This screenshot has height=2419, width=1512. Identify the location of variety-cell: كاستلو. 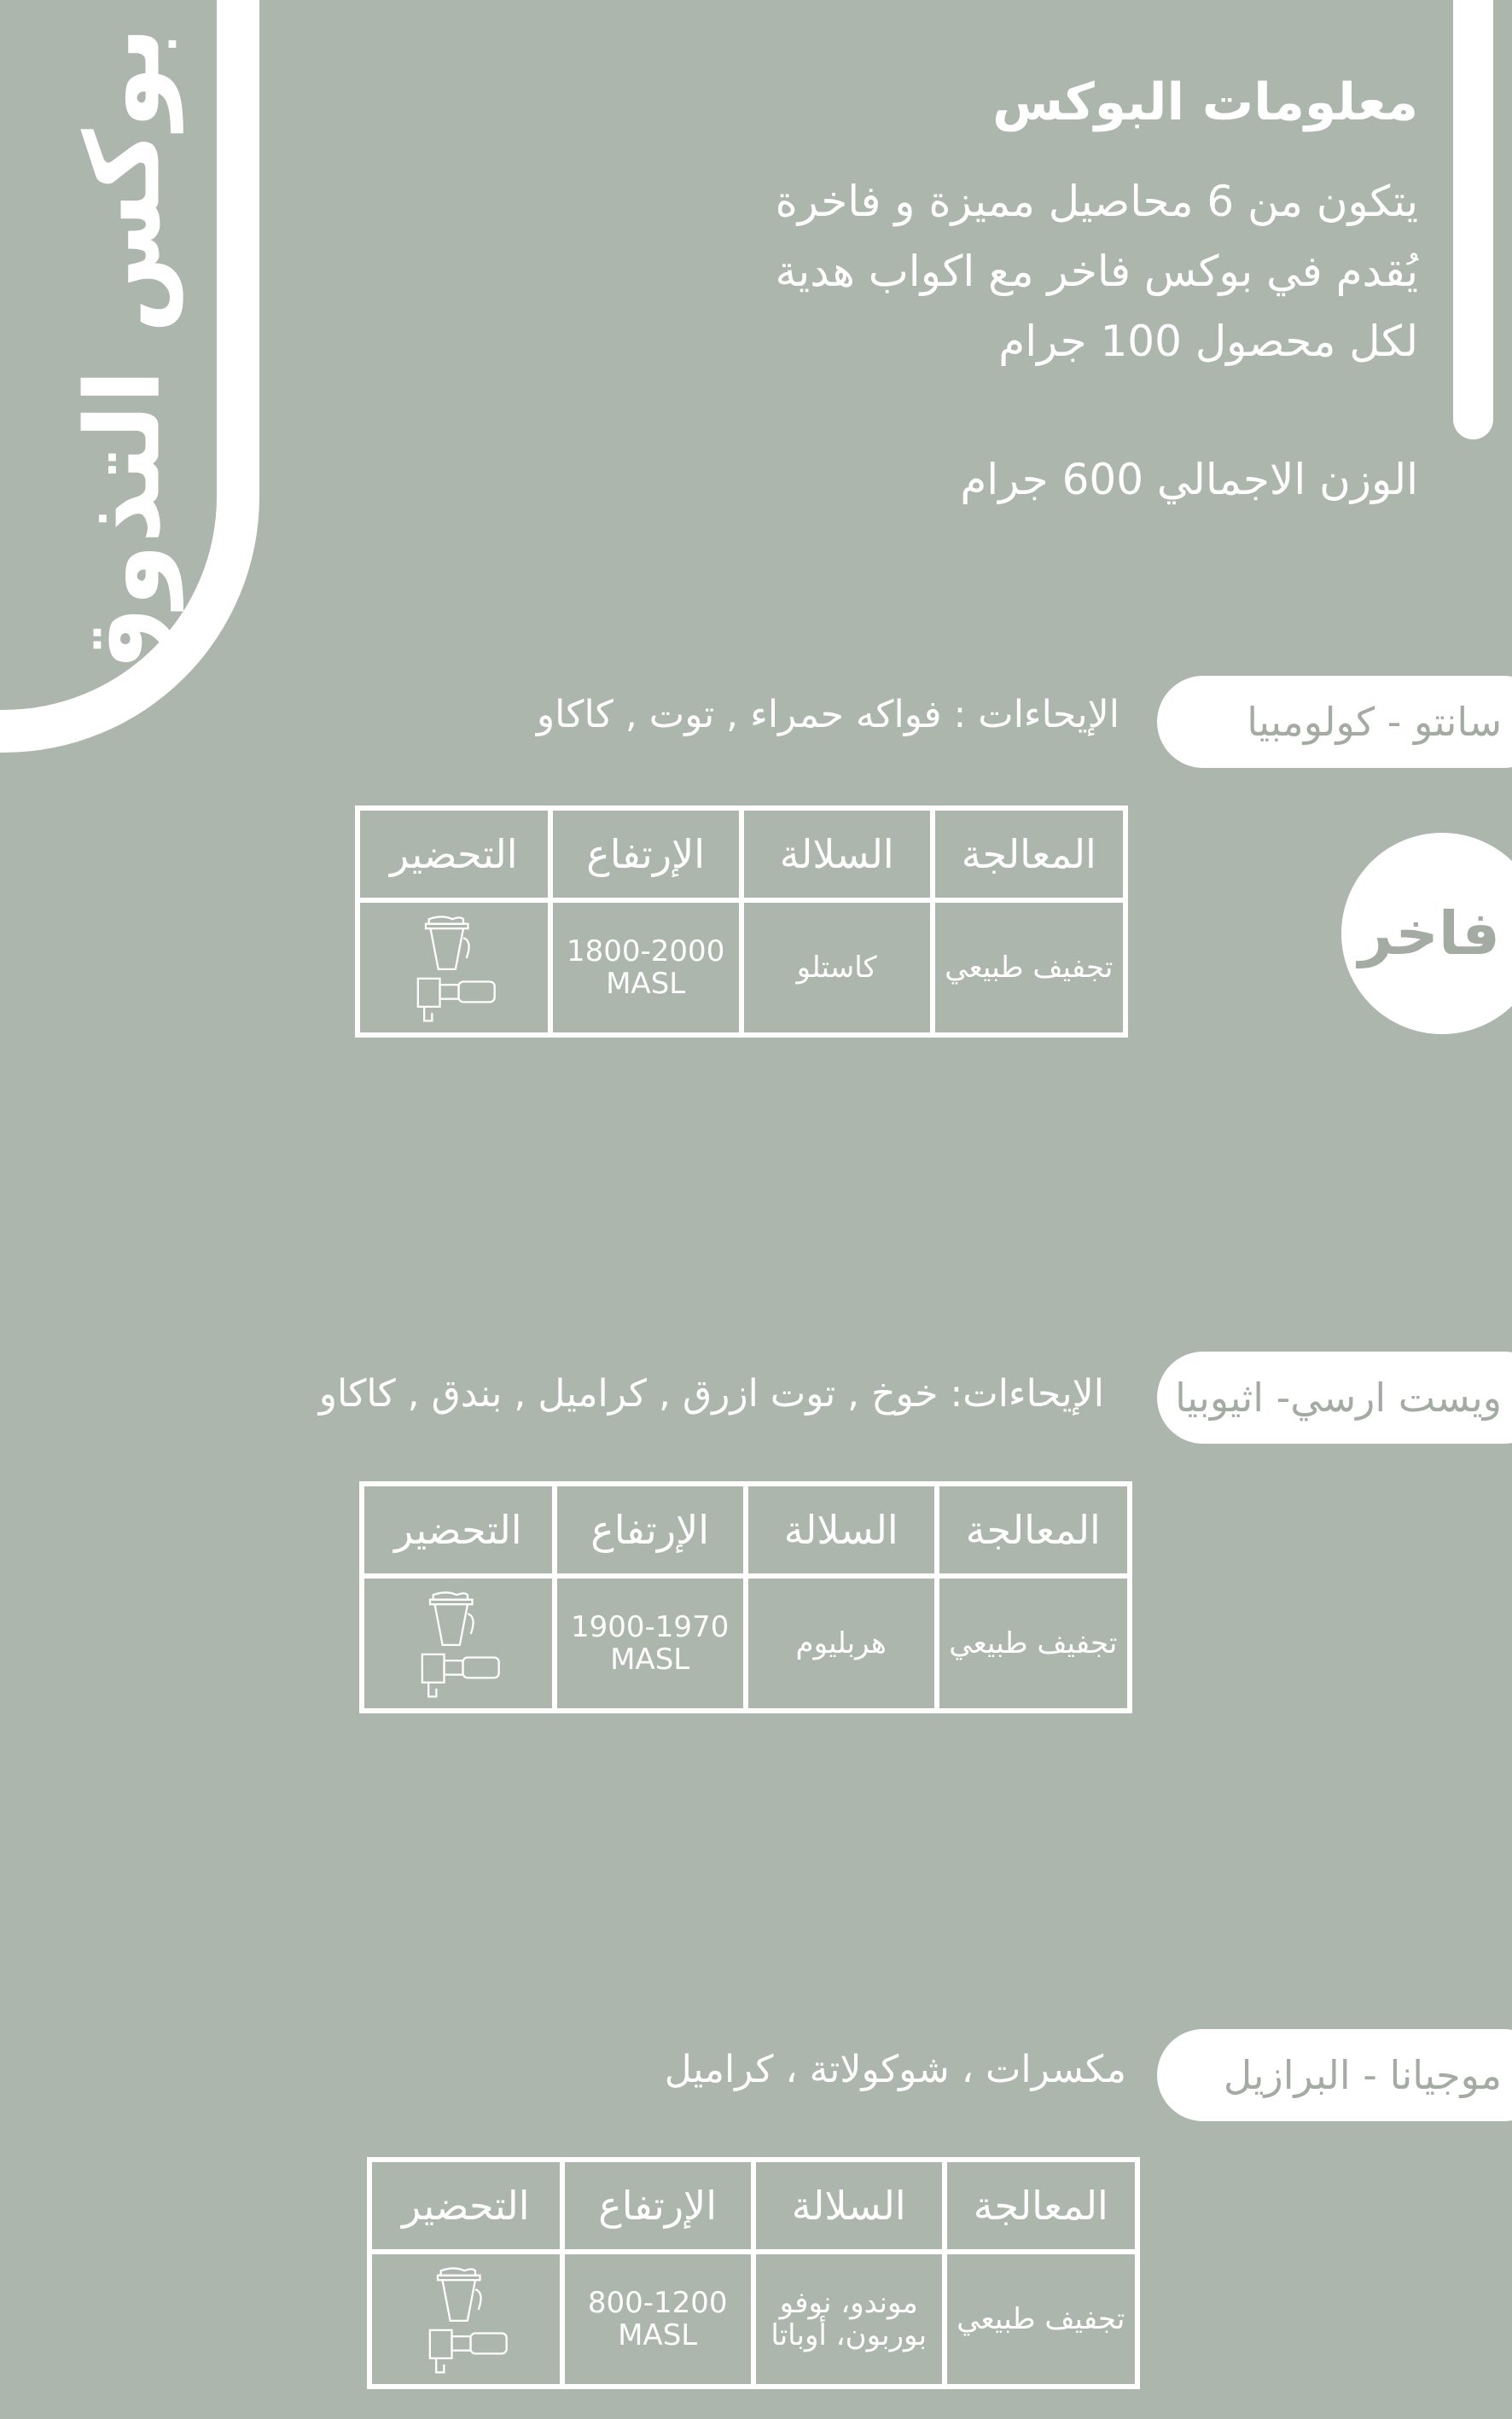
(836, 968).